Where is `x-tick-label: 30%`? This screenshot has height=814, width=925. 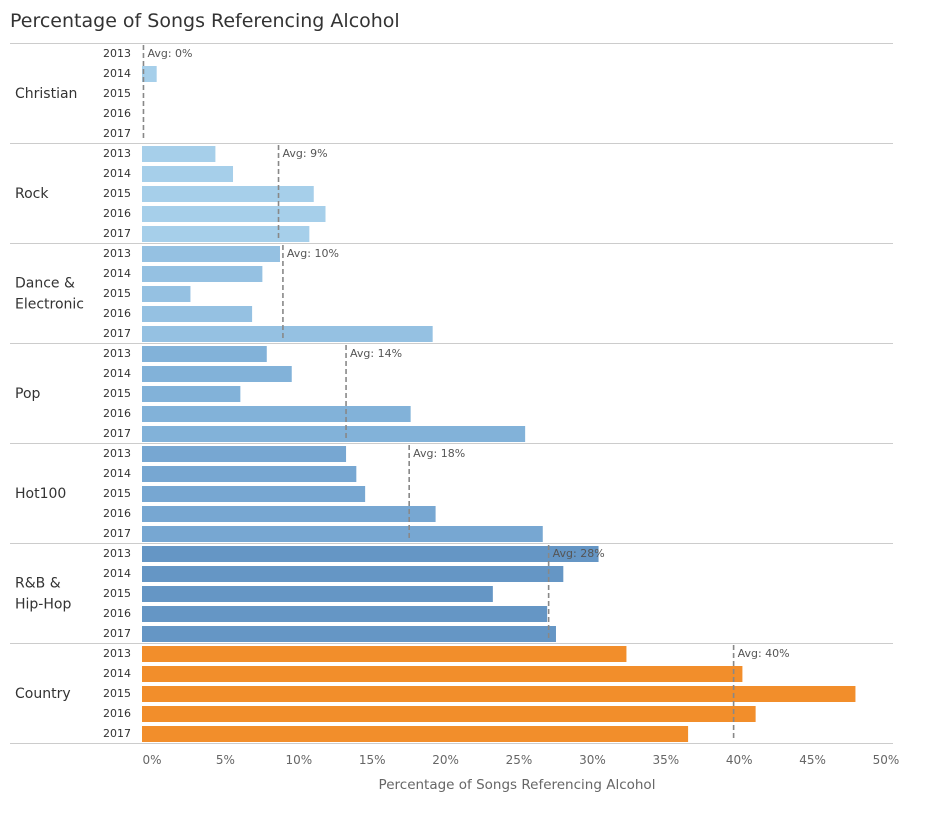 x-tick-label: 30% is located at coordinates (592, 760).